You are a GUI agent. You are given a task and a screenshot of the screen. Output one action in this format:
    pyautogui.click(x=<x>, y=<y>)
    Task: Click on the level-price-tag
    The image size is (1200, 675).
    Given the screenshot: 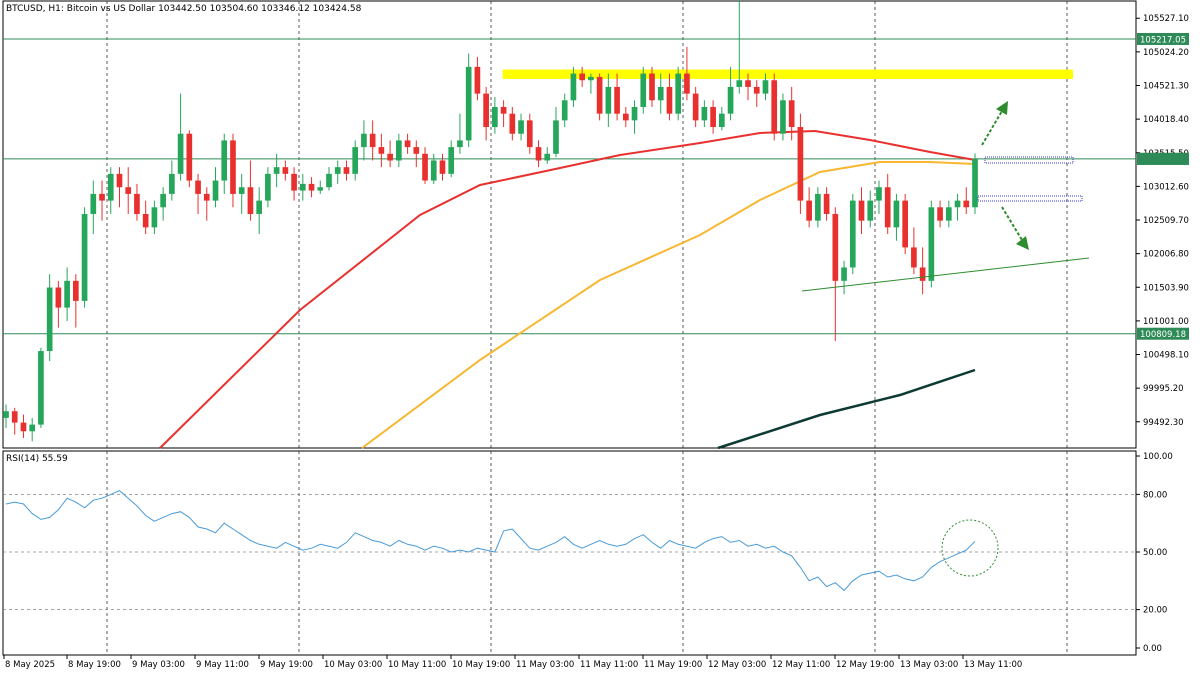 What is the action you would take?
    pyautogui.click(x=1163, y=333)
    